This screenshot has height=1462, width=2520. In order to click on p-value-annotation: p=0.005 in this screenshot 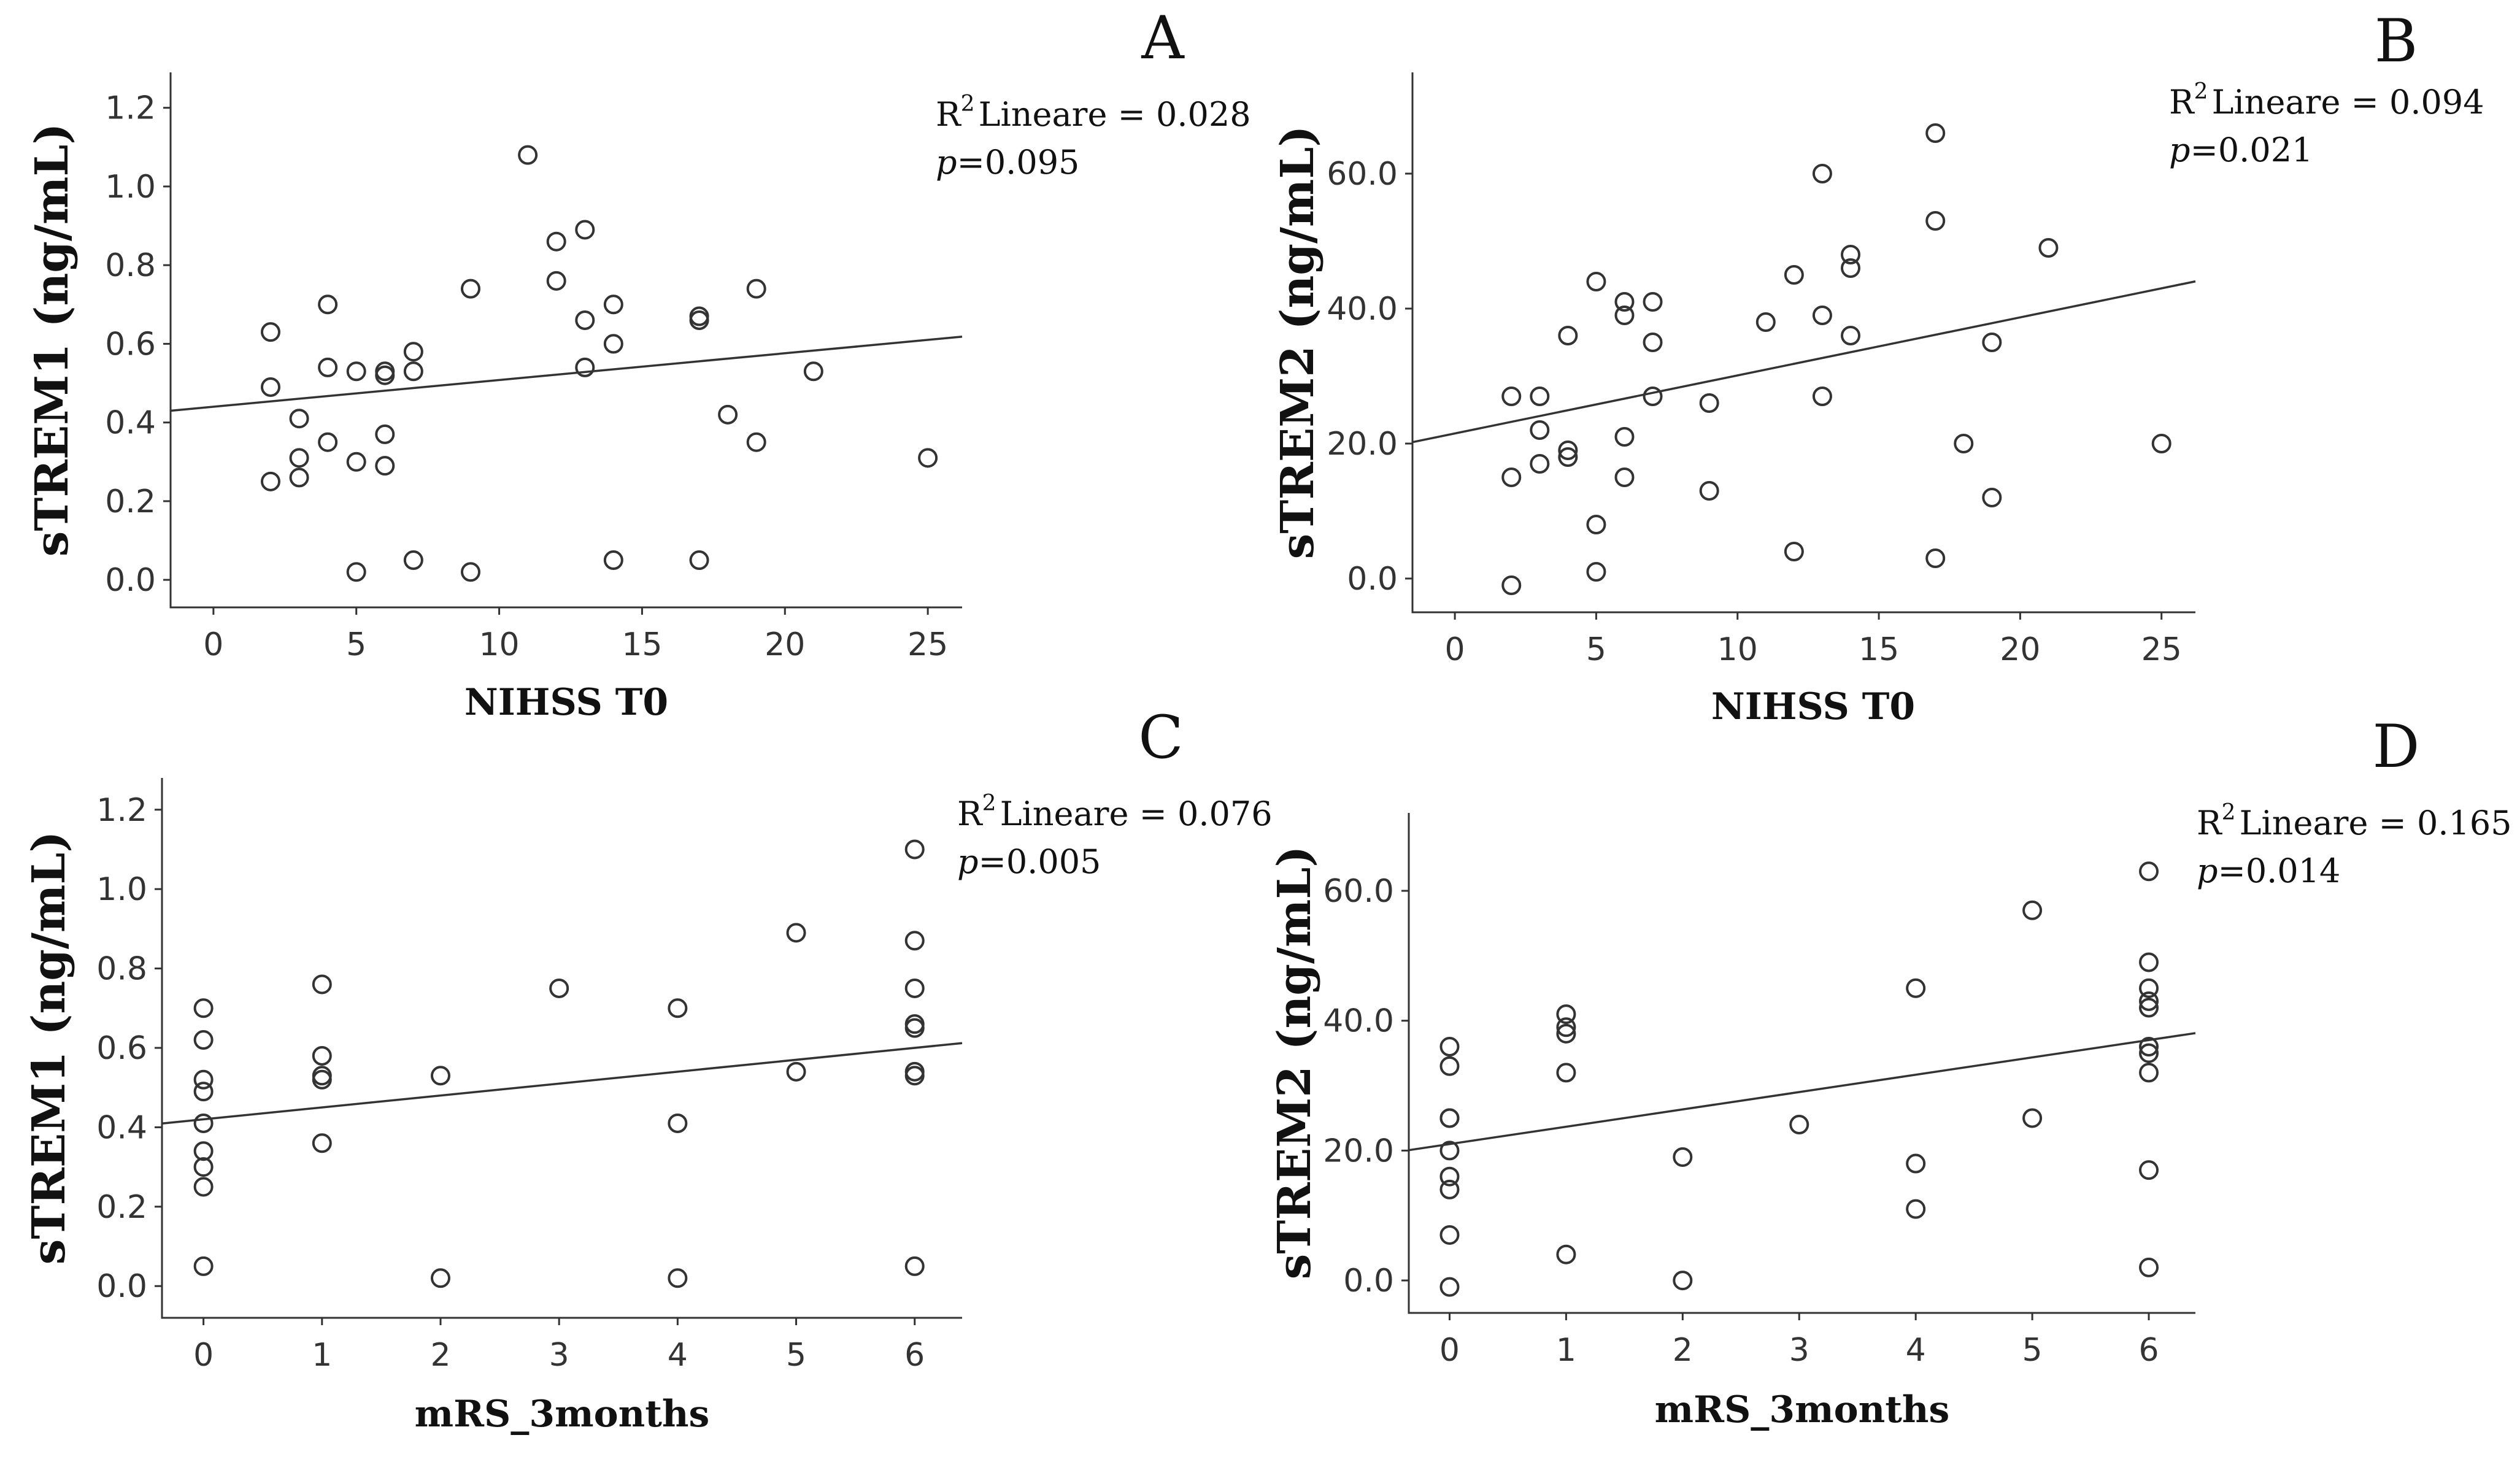, I will do `click(1029, 861)`.